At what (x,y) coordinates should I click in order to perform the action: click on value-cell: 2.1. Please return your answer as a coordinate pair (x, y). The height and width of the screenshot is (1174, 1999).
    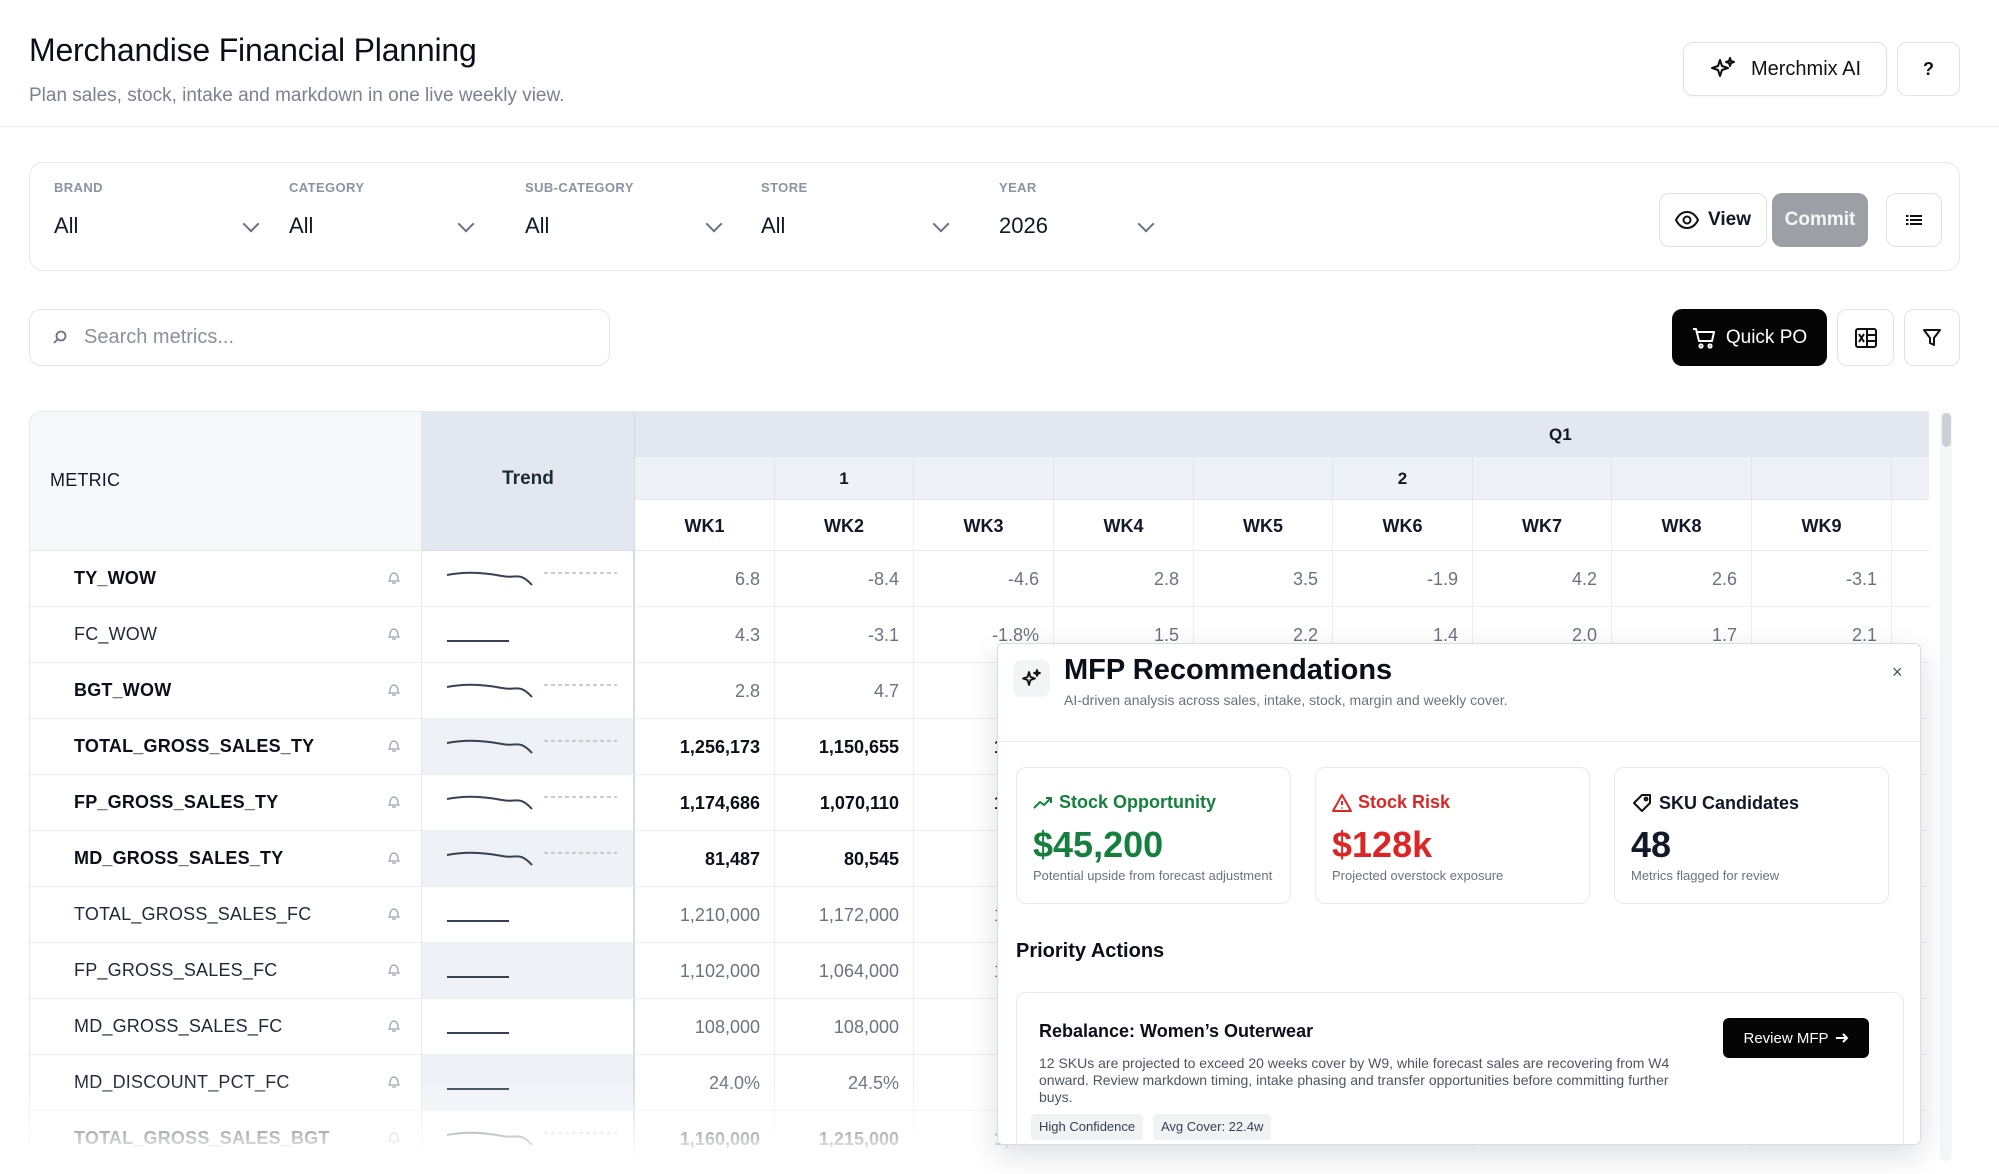
    Looking at the image, I should click on (1822, 634).